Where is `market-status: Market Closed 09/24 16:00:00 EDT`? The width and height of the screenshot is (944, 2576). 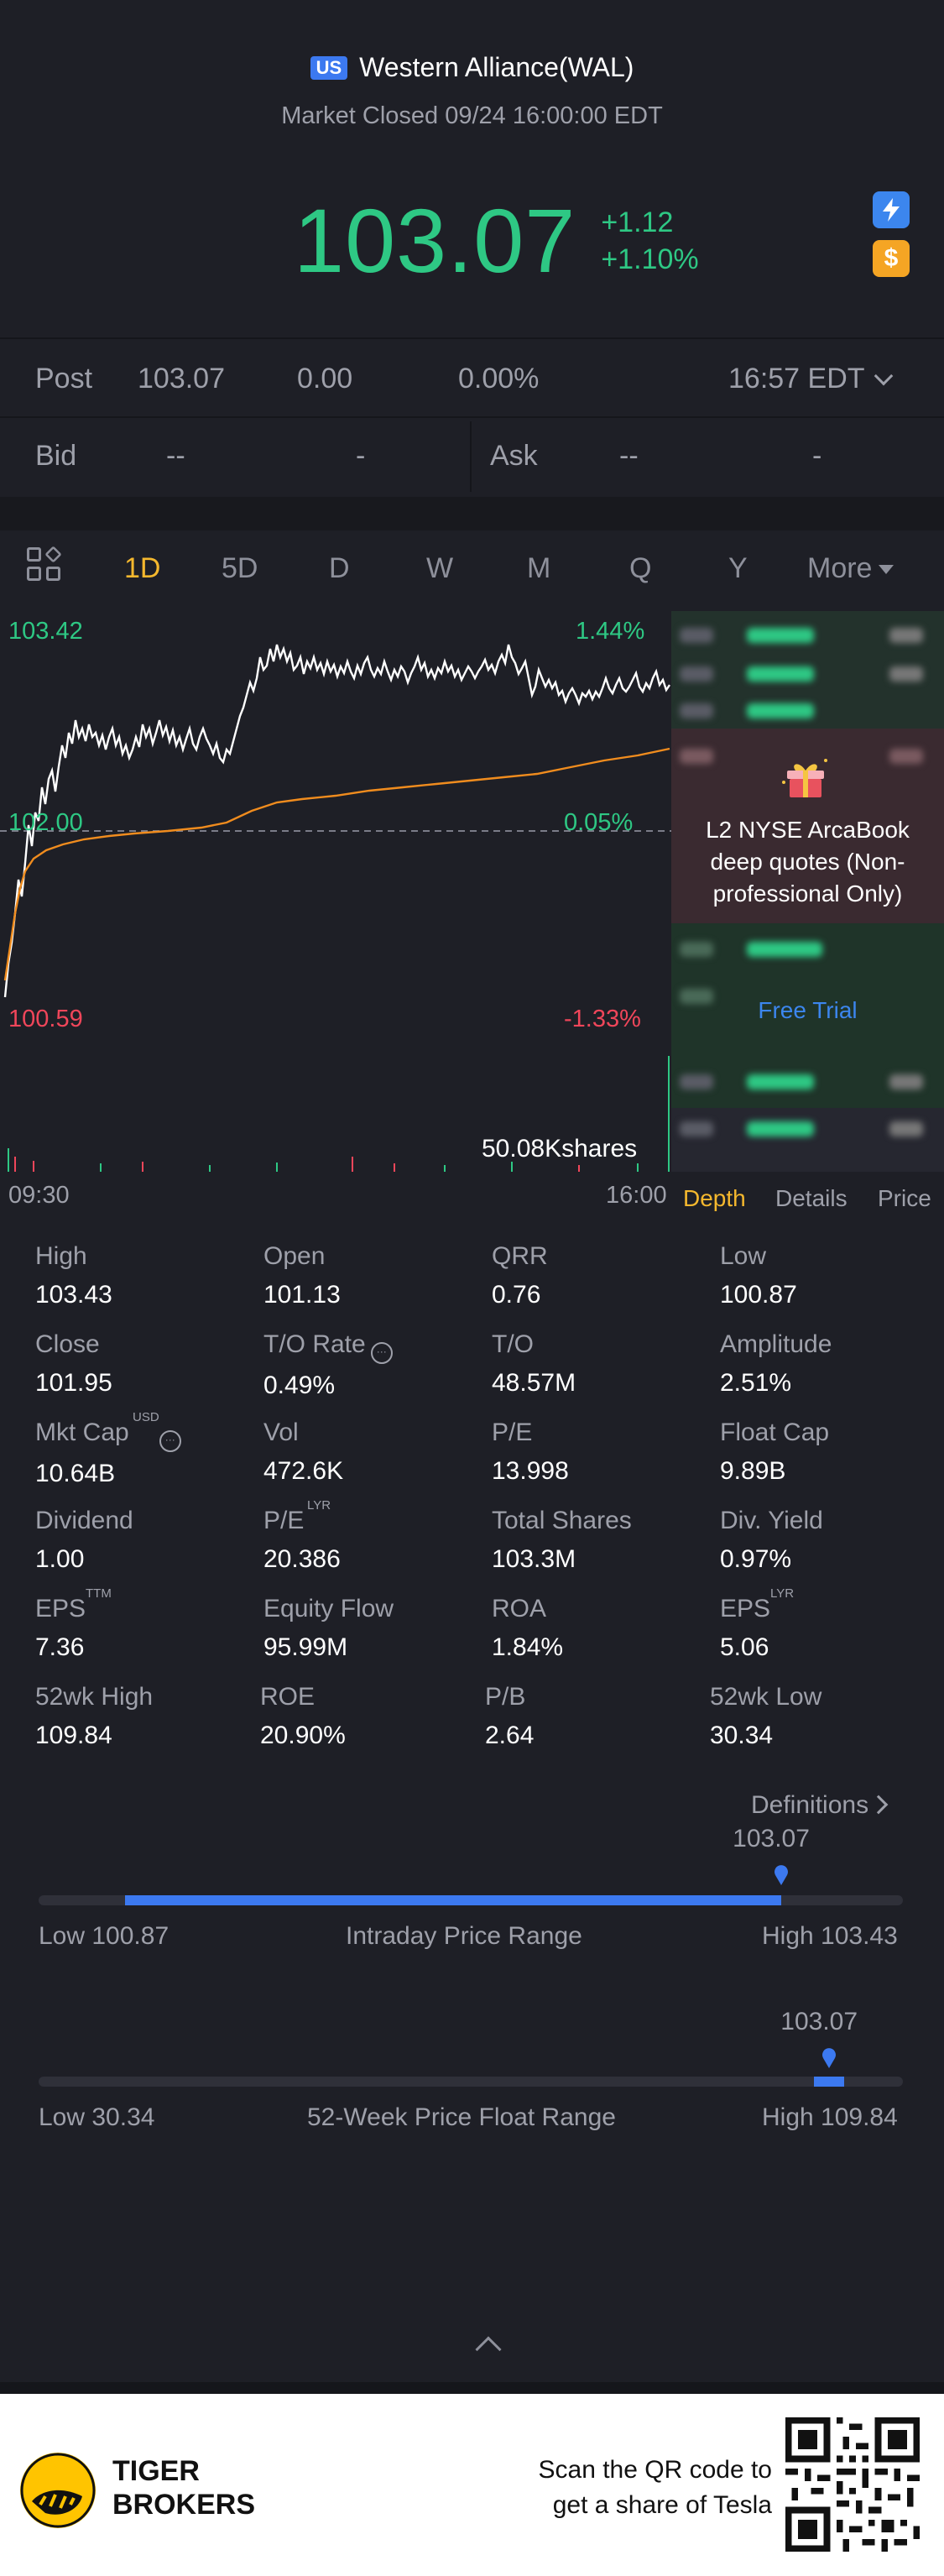 market-status: Market Closed 09/24 16:00:00 EDT is located at coordinates (472, 115).